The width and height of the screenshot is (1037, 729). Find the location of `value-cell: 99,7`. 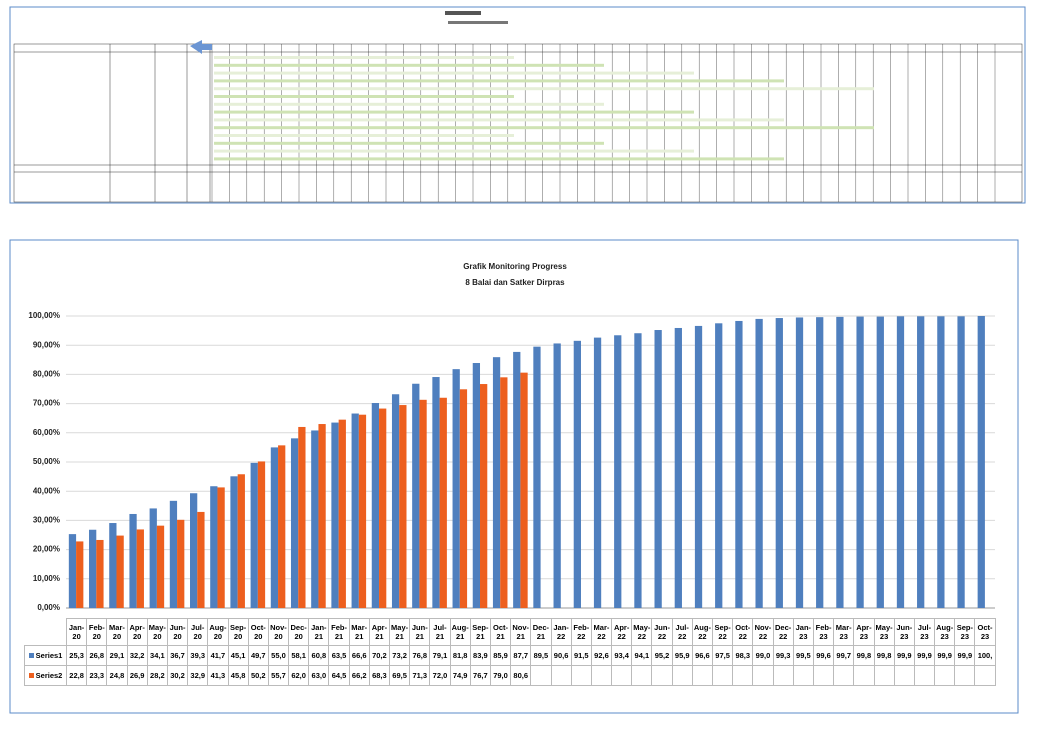

value-cell: 99,7 is located at coordinates (844, 655).